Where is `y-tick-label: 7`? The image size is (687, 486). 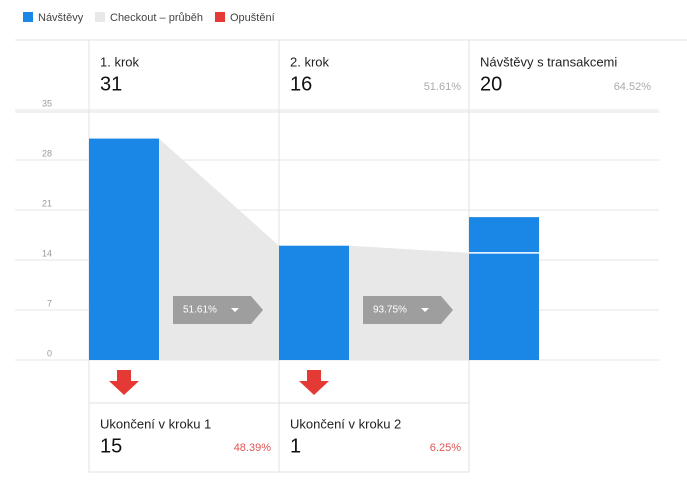
y-tick-label: 7 is located at coordinates (49, 303).